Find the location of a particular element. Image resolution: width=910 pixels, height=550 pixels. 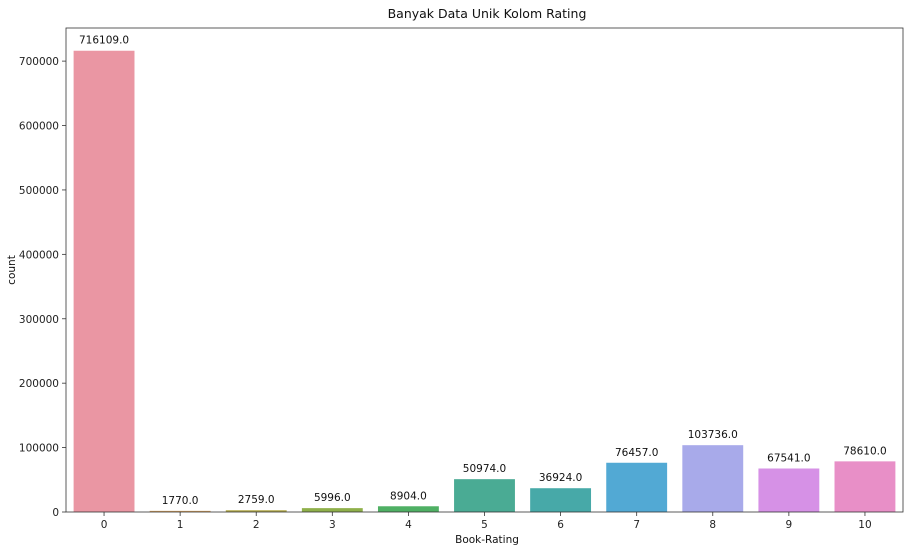

x-tick-label: 7 is located at coordinates (636, 525).